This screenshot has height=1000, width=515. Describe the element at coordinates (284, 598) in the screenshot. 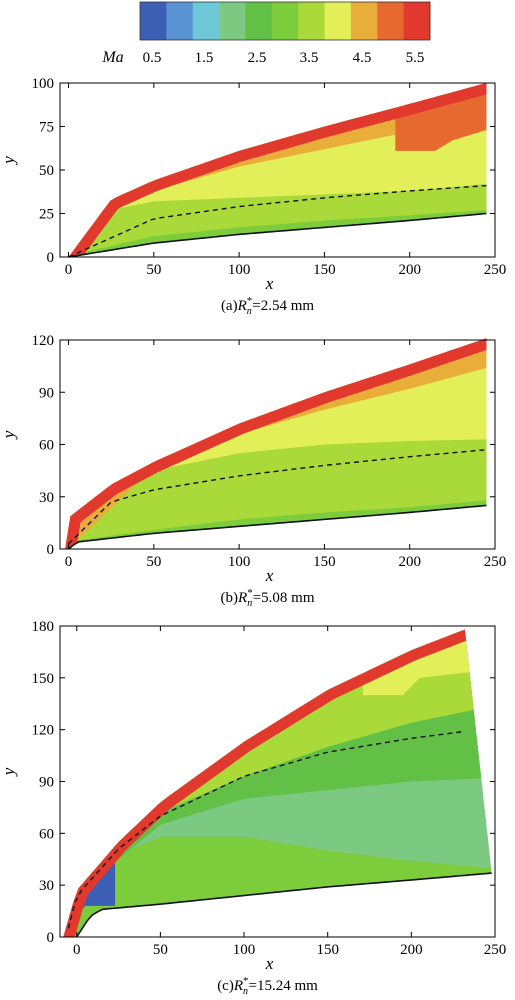

I see `caption-value: =5.08 mm` at that location.